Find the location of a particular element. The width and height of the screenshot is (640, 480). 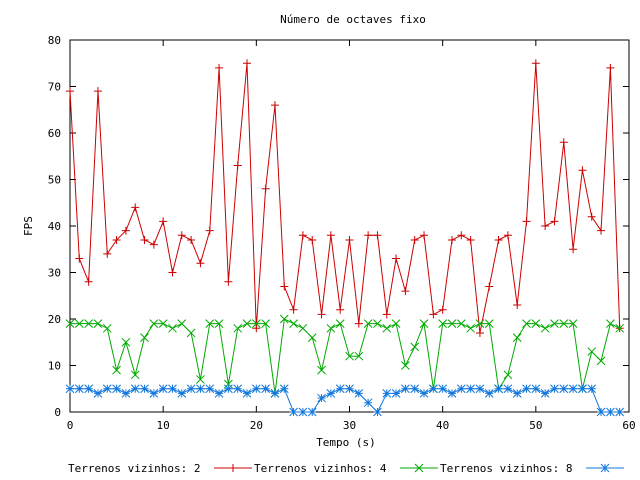

y-tick-label: 30 is located at coordinates (54, 273).